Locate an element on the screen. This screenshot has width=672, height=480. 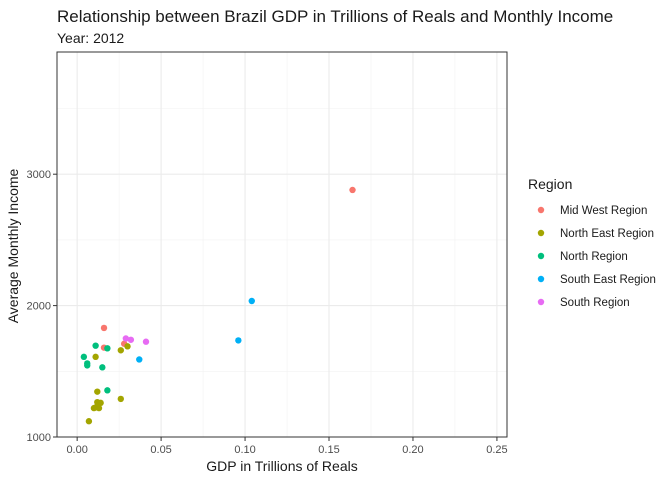
legend-label: South Region is located at coordinates (595, 303).